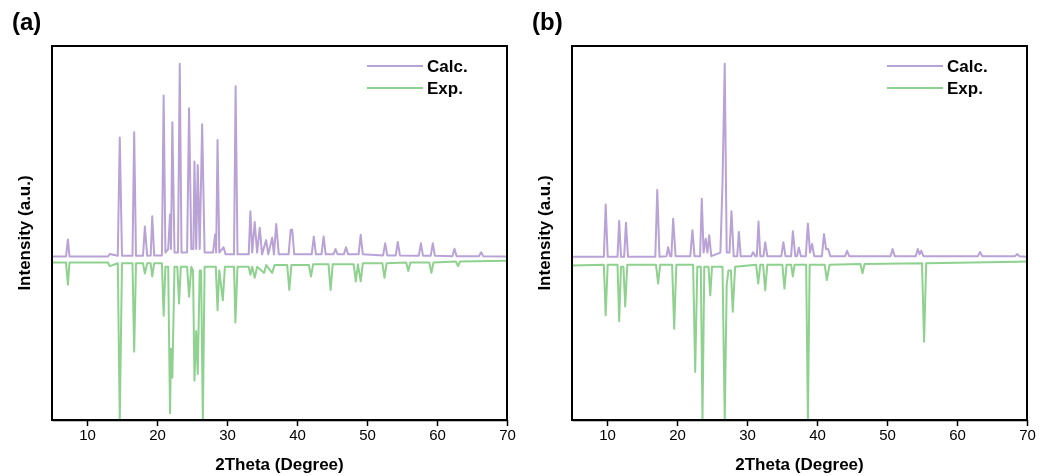  I want to click on chart-title: (b), so click(547, 21).